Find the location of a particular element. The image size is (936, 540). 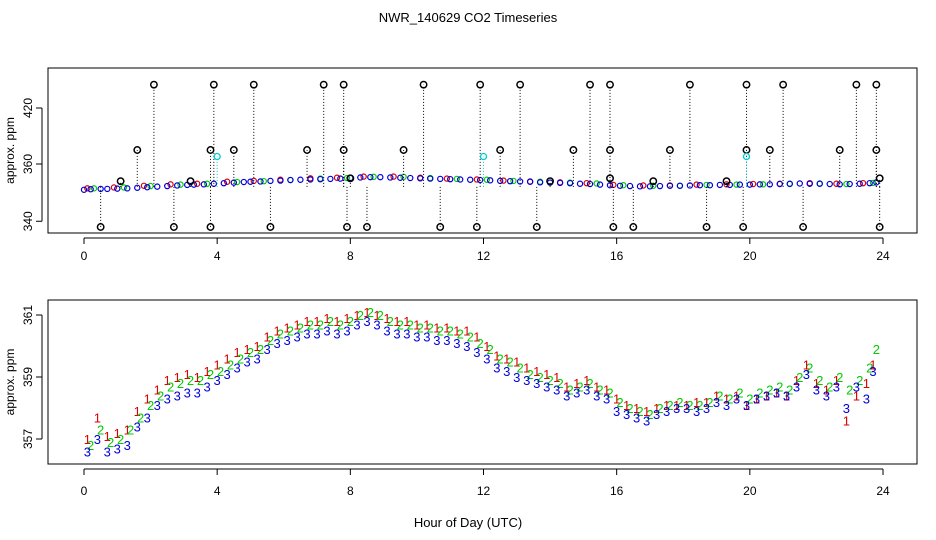

x-tick-label: 4 is located at coordinates (217, 256).